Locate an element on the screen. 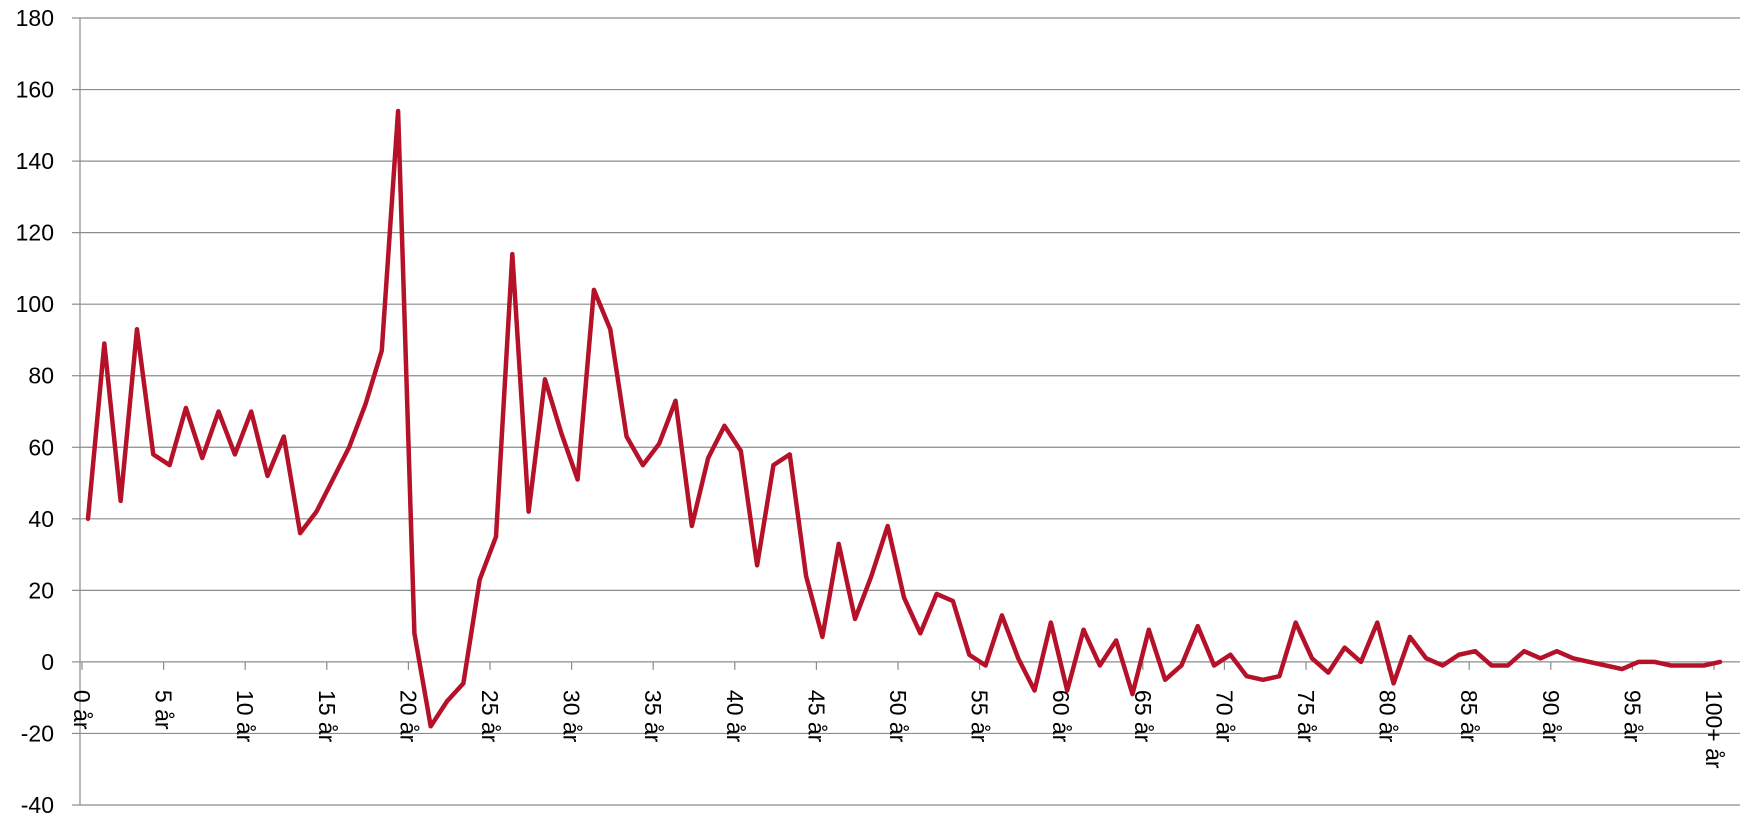  y-tick-label: 20 is located at coordinates (41, 590).